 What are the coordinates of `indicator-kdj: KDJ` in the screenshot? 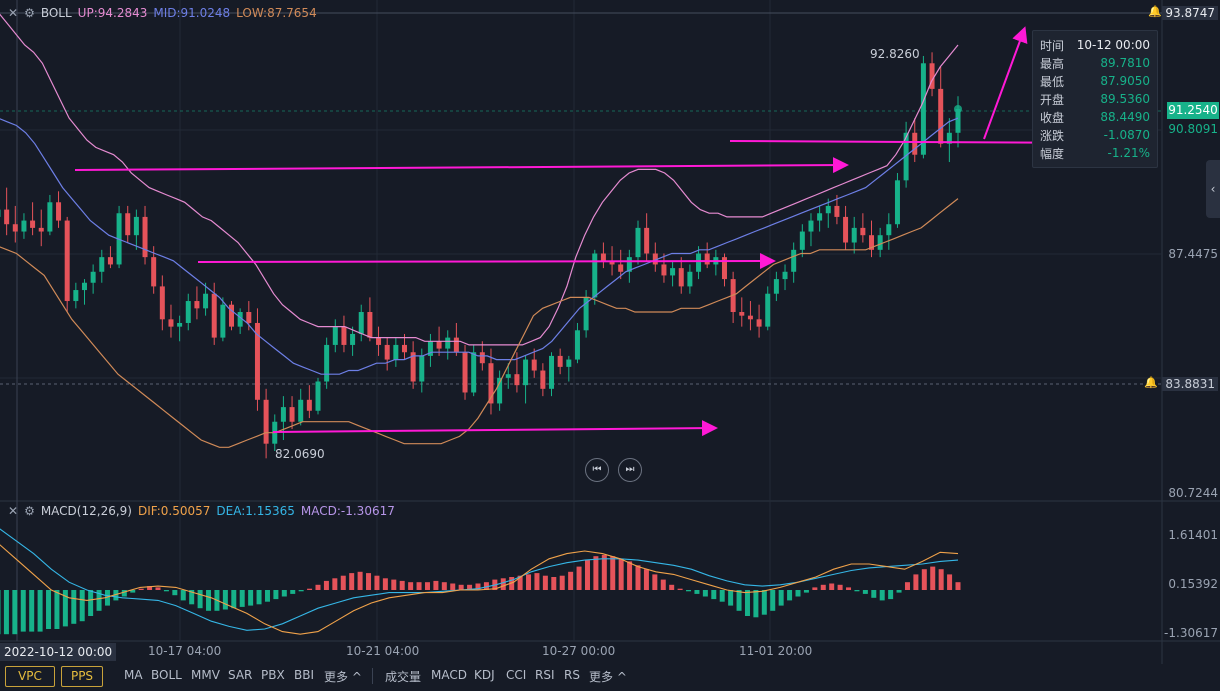 It's located at (484, 675).